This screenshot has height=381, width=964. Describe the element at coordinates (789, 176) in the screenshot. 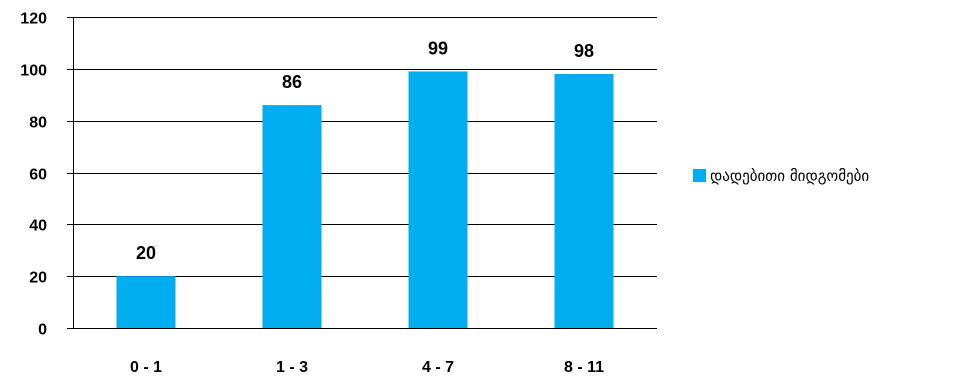

I see `legend-label: დადებითი მიდგომები` at that location.